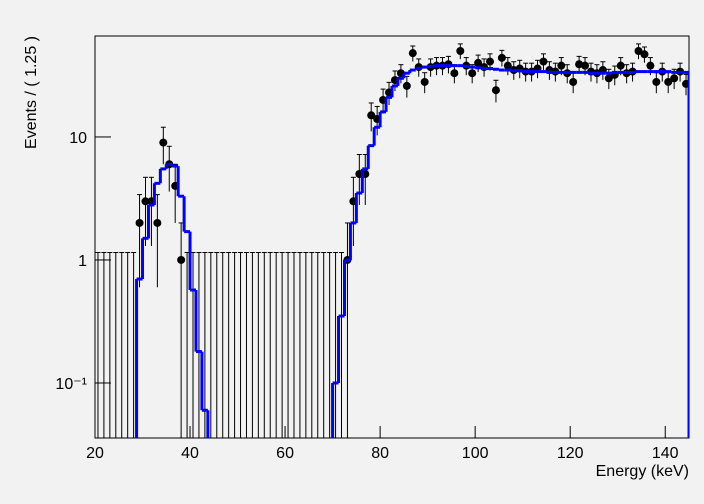 The width and height of the screenshot is (704, 504). What do you see at coordinates (285, 453) in the screenshot?
I see `x-tick-label: 60` at bounding box center [285, 453].